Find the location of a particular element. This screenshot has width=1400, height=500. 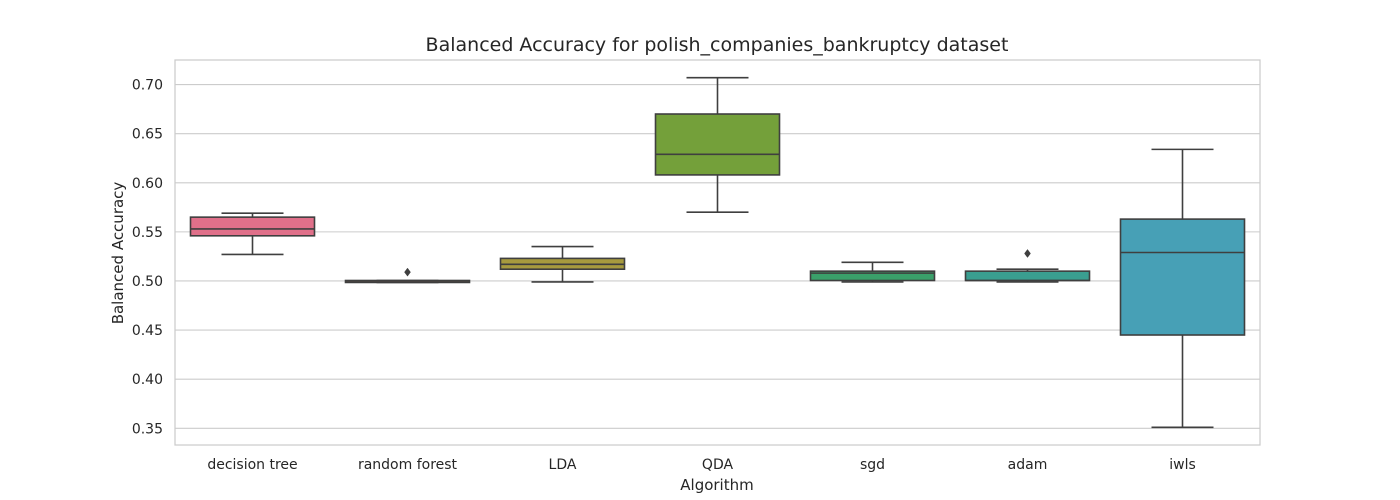

x-tick-label: decision tree is located at coordinates (252, 465).